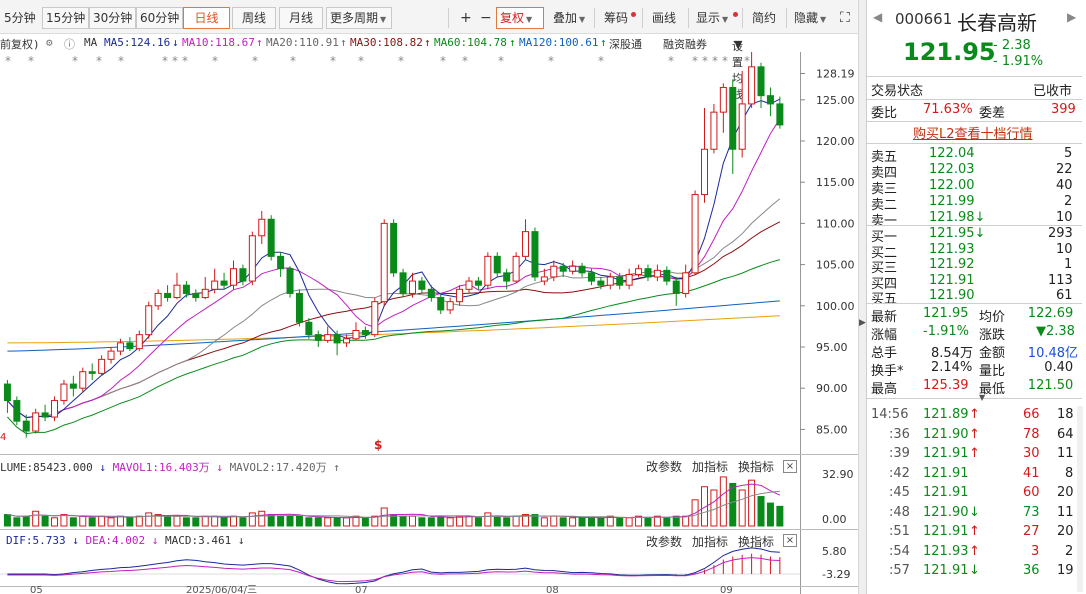 Image resolution: width=1086 pixels, height=594 pixels. Describe the element at coordinates (685, 44) in the screenshot. I see `margin-trading-link: 融资融券` at that location.